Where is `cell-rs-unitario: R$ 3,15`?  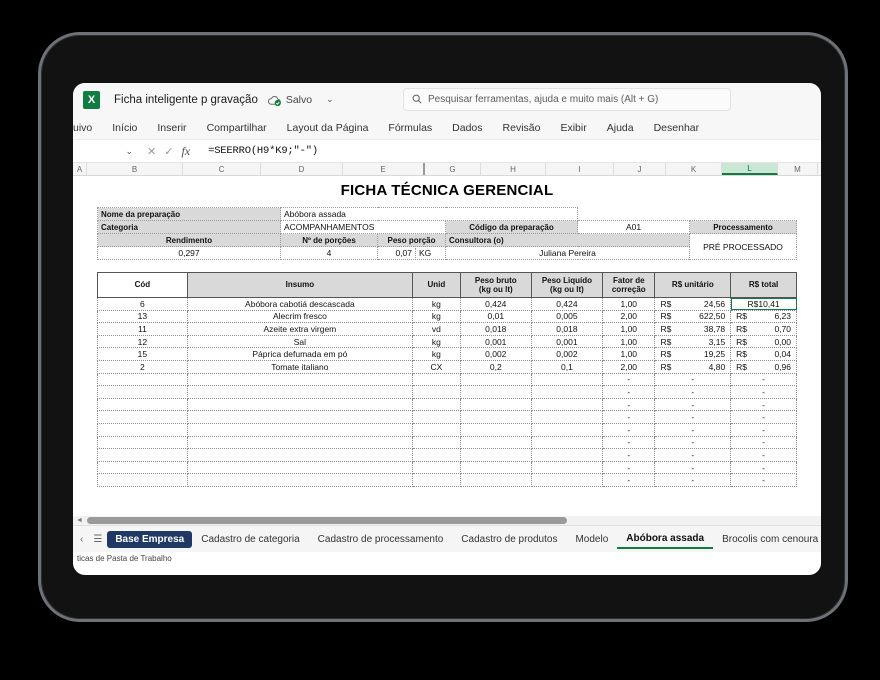 cell-rs-unitario: R$ 3,15 is located at coordinates (693, 341).